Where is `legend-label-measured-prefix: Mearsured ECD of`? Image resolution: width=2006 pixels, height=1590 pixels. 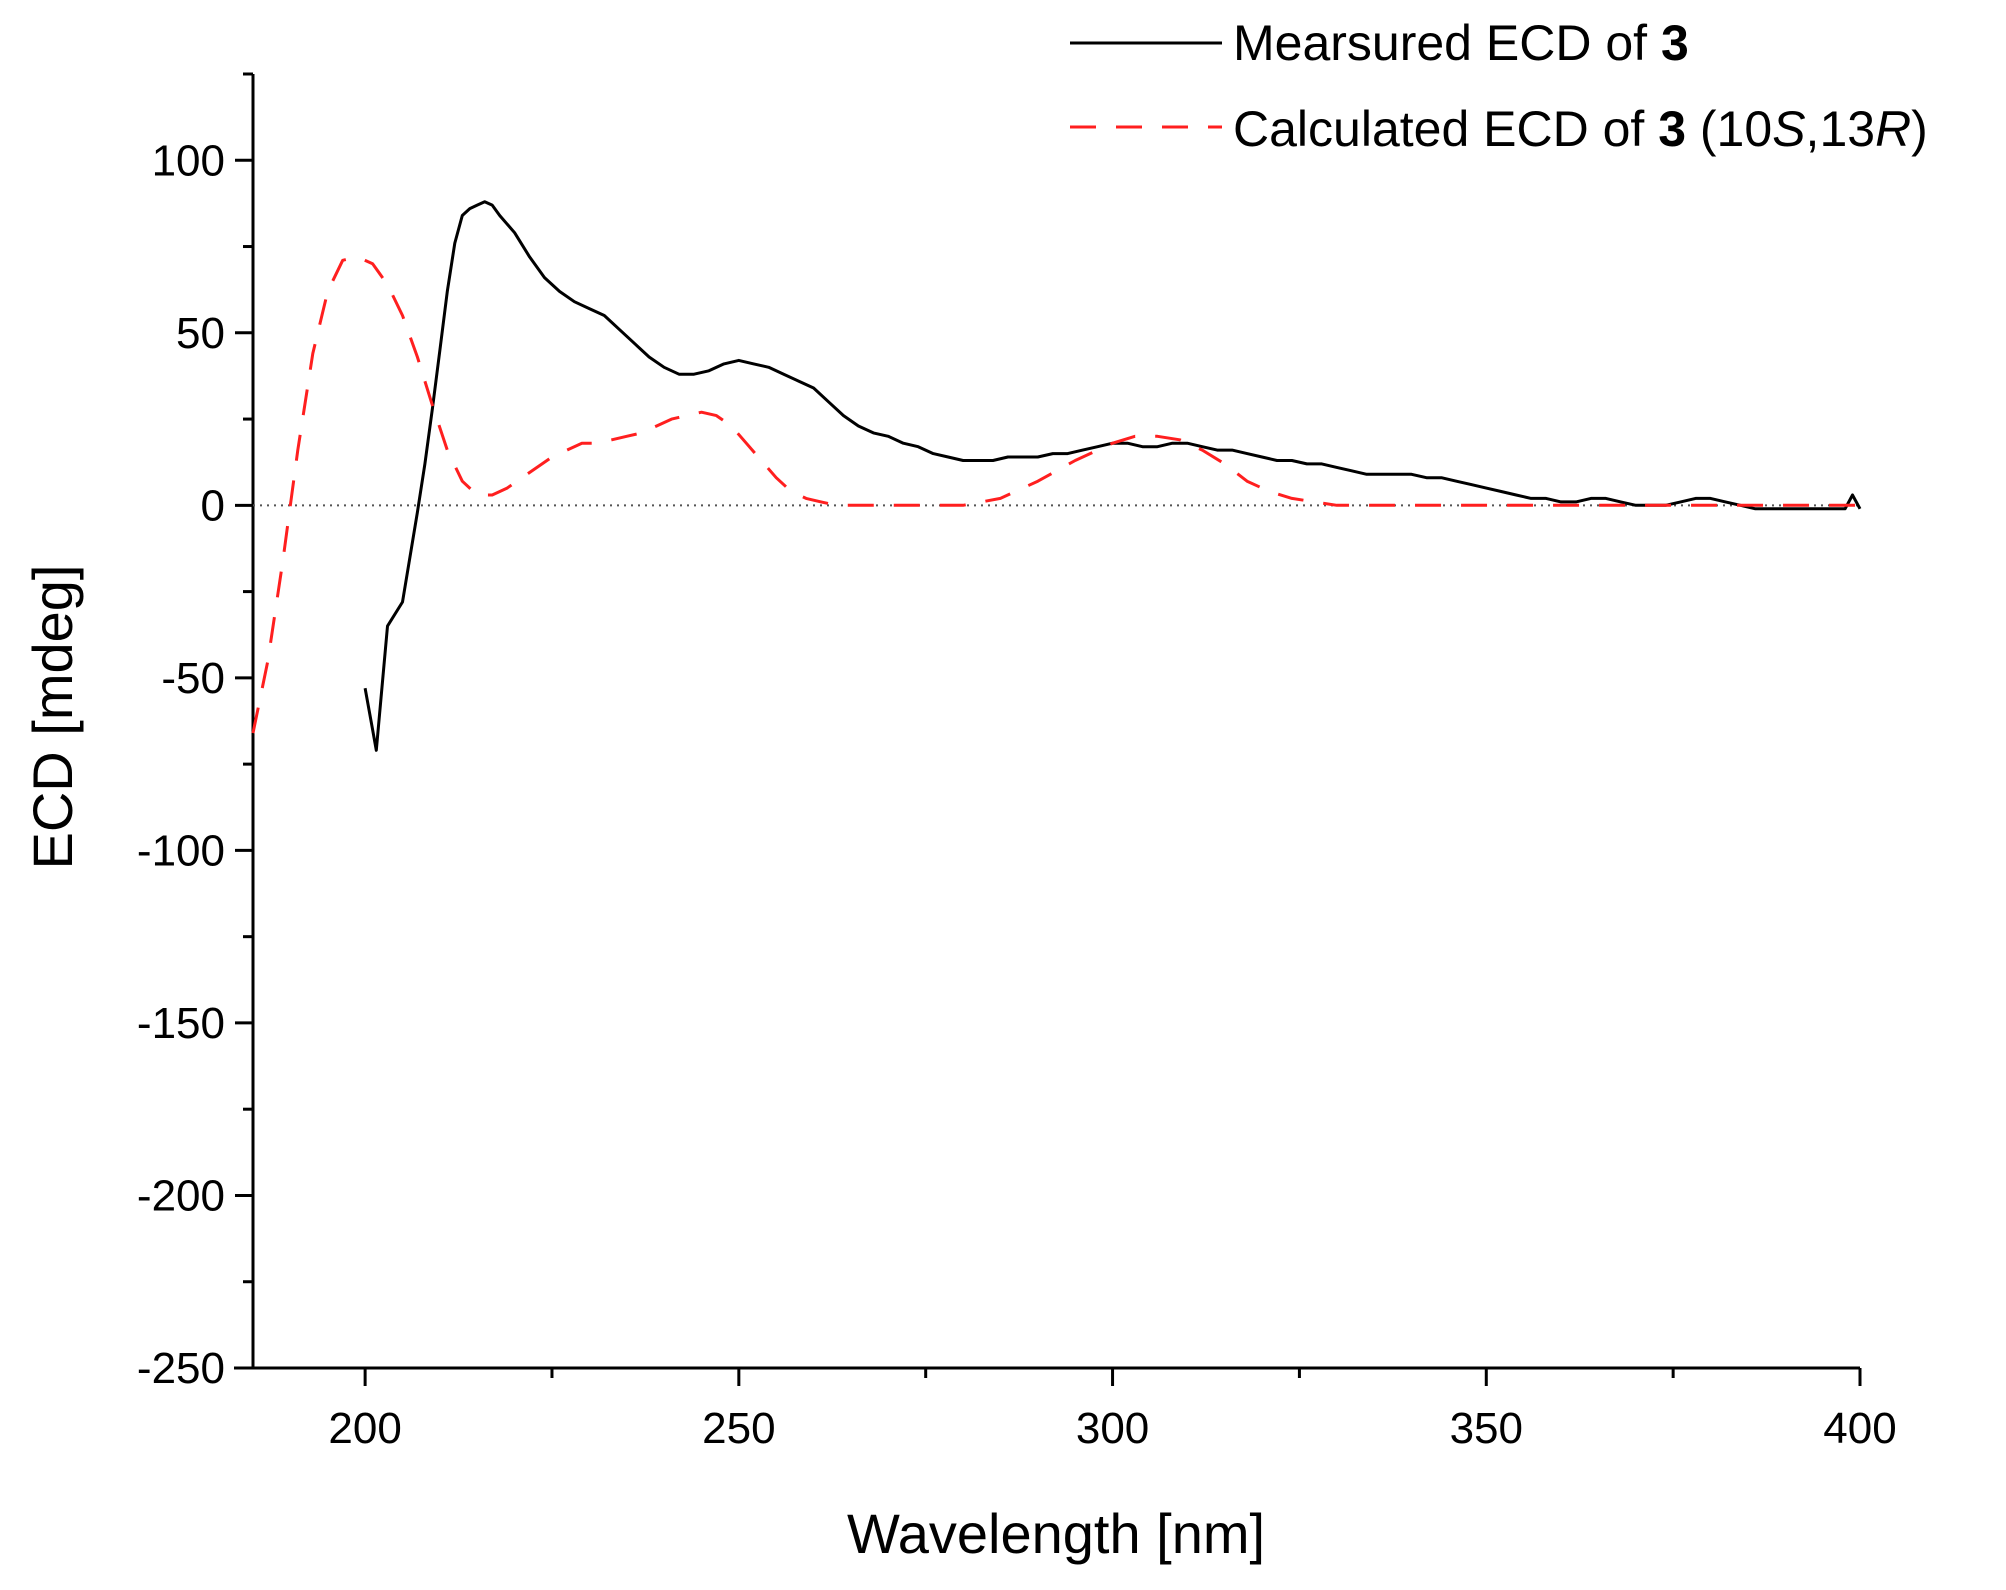
legend-label-measured-prefix: Mearsured ECD of is located at coordinates (1447, 43).